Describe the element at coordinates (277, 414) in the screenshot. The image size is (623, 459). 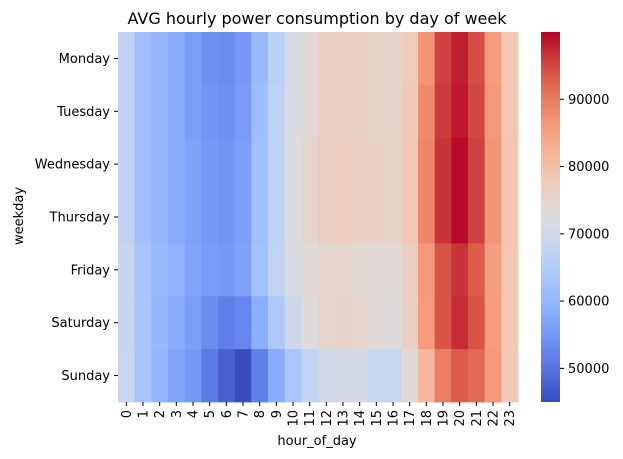
I see `x-tick-label: 9` at that location.